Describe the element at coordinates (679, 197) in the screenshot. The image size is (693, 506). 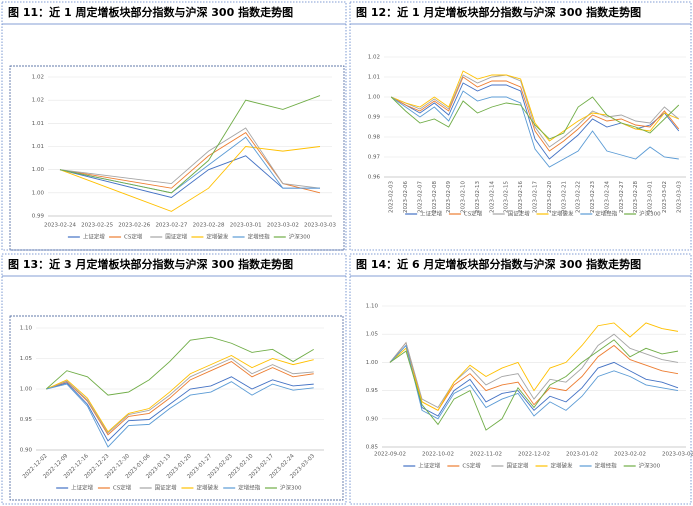
I see `x-tick-label: 2023-03-03` at that location.